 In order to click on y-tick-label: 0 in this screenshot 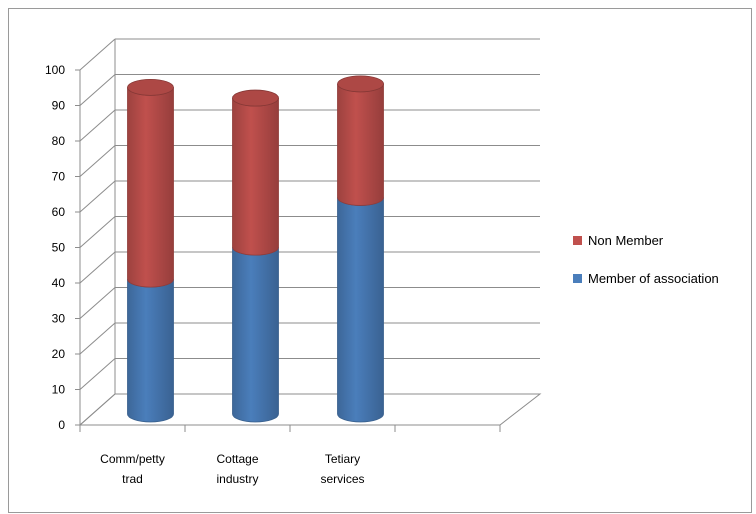, I will do `click(61, 425)`.